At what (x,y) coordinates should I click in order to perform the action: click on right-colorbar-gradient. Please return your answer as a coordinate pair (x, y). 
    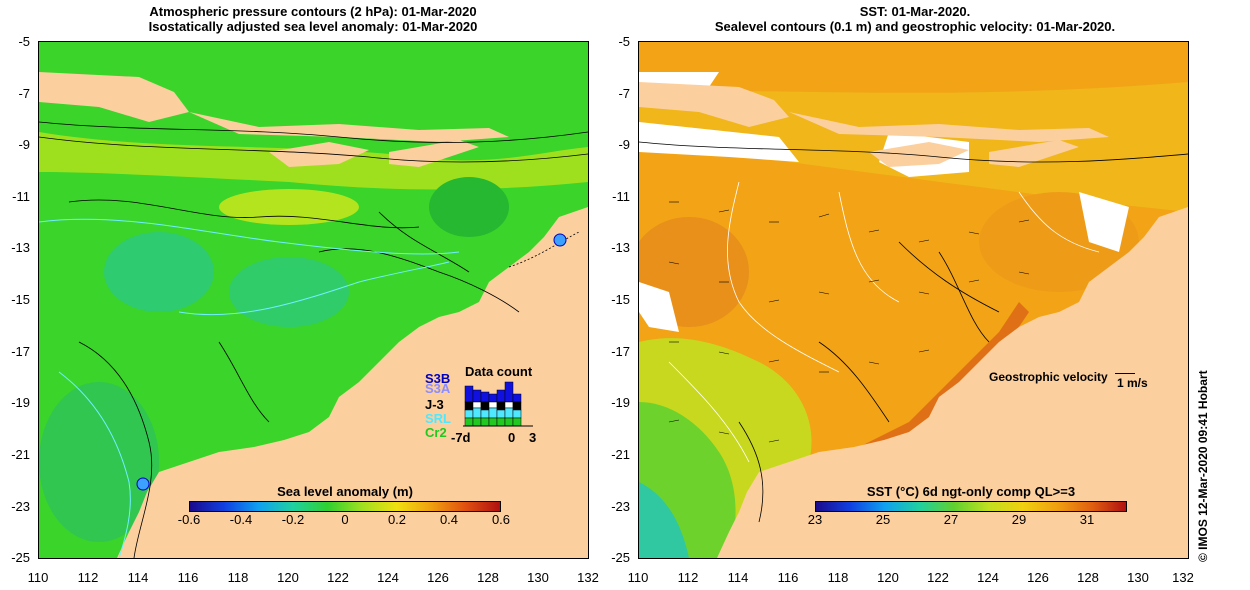
    Looking at the image, I should click on (971, 506).